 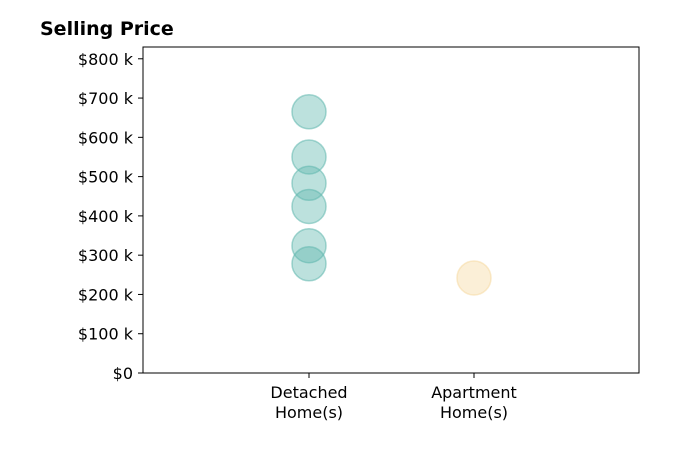 I want to click on y-tick-label: $600 k, so click(x=106, y=137).